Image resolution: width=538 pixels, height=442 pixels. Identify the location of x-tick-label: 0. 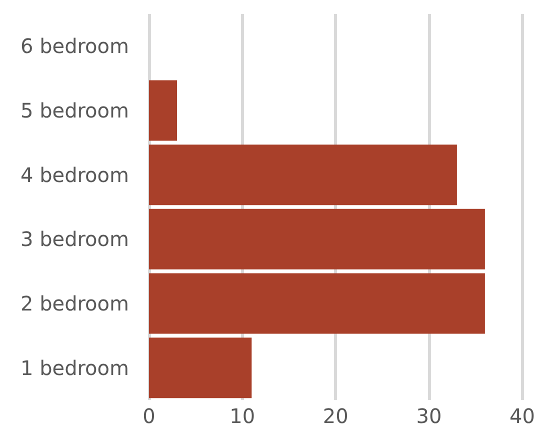
(149, 416).